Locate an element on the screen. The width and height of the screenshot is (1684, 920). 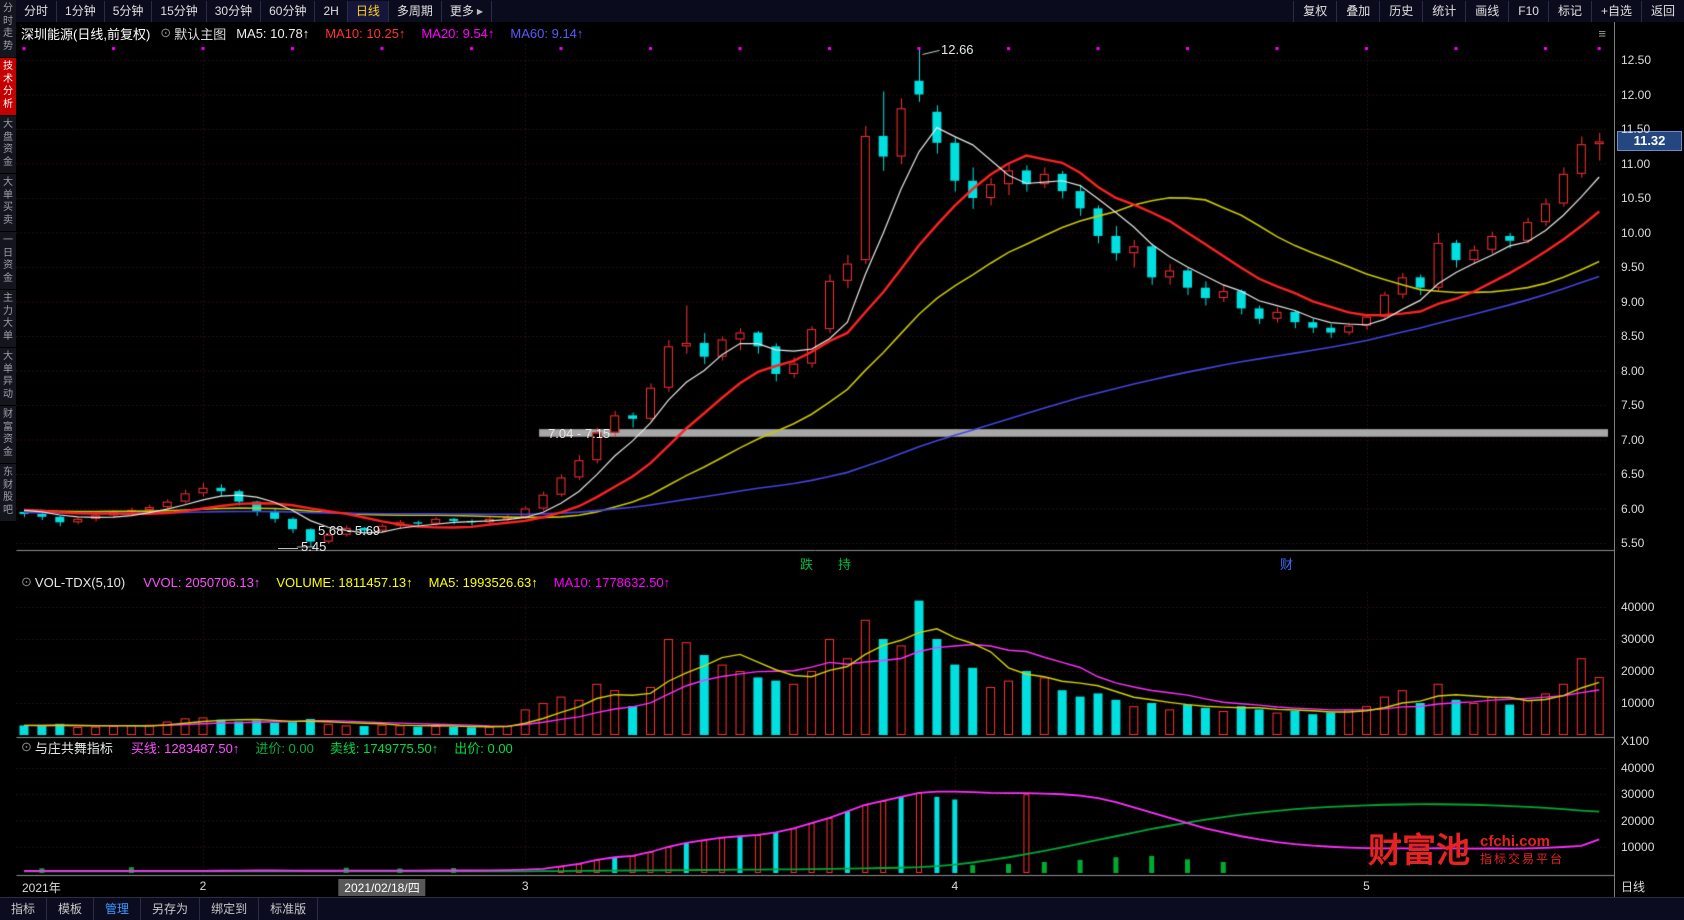
price-axis-label: 12.50 is located at coordinates (1636, 60).